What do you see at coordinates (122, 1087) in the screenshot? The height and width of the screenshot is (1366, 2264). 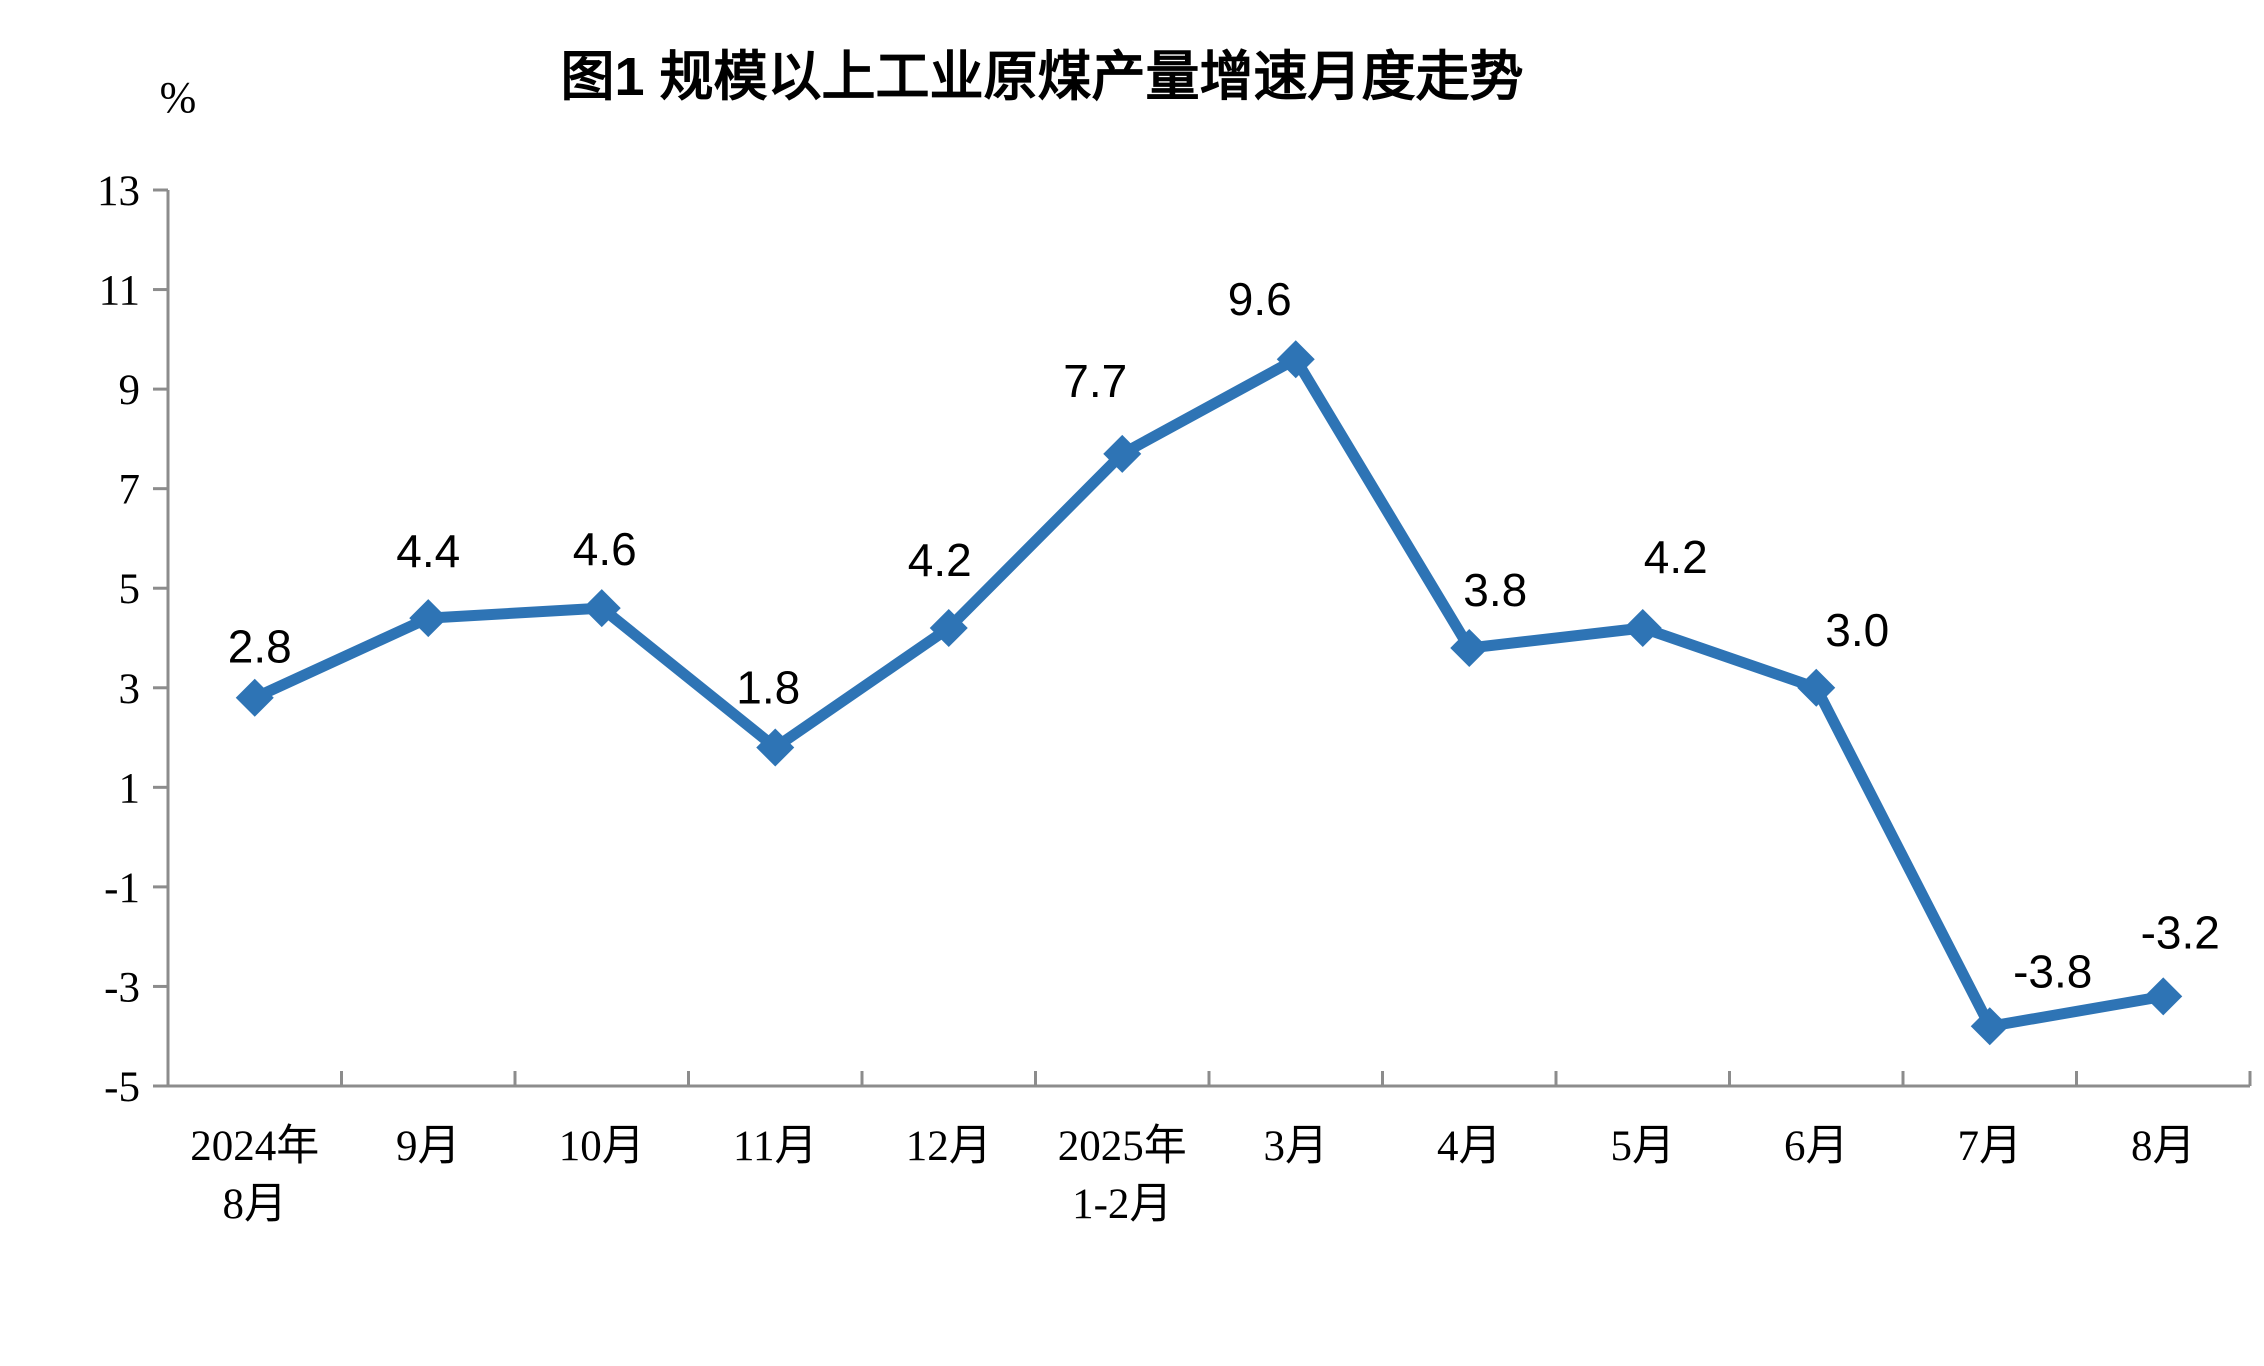 I see `y-tick-label: -5` at bounding box center [122, 1087].